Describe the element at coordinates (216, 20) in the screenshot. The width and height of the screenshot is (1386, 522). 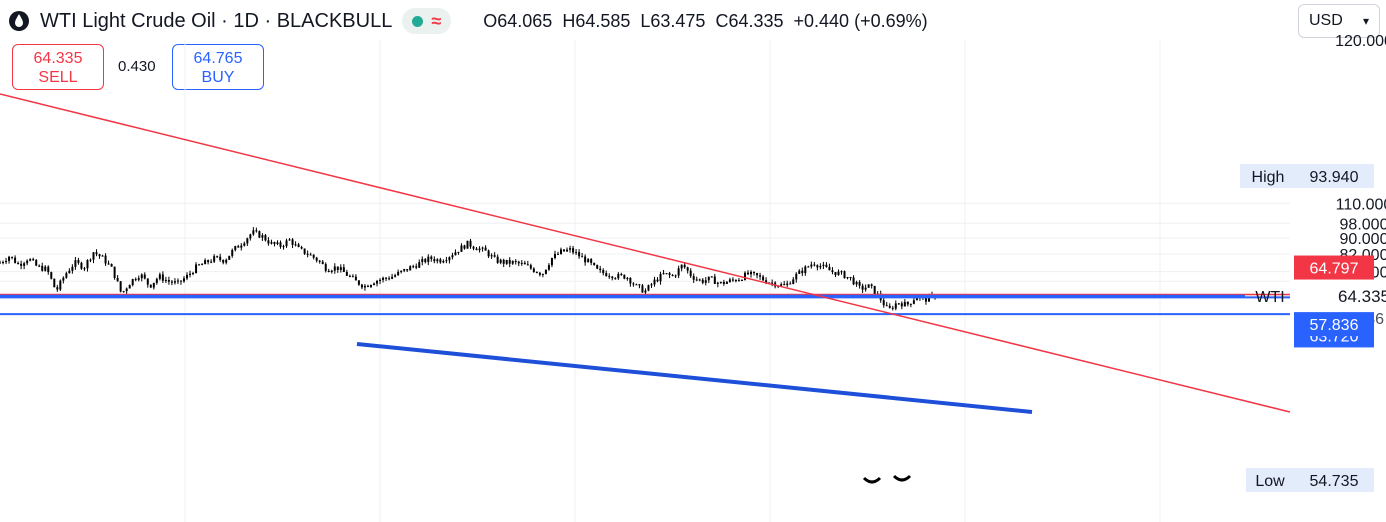
I see `symbol-title: WTI Light Crude Oil · 1D · BLACKBULL` at that location.